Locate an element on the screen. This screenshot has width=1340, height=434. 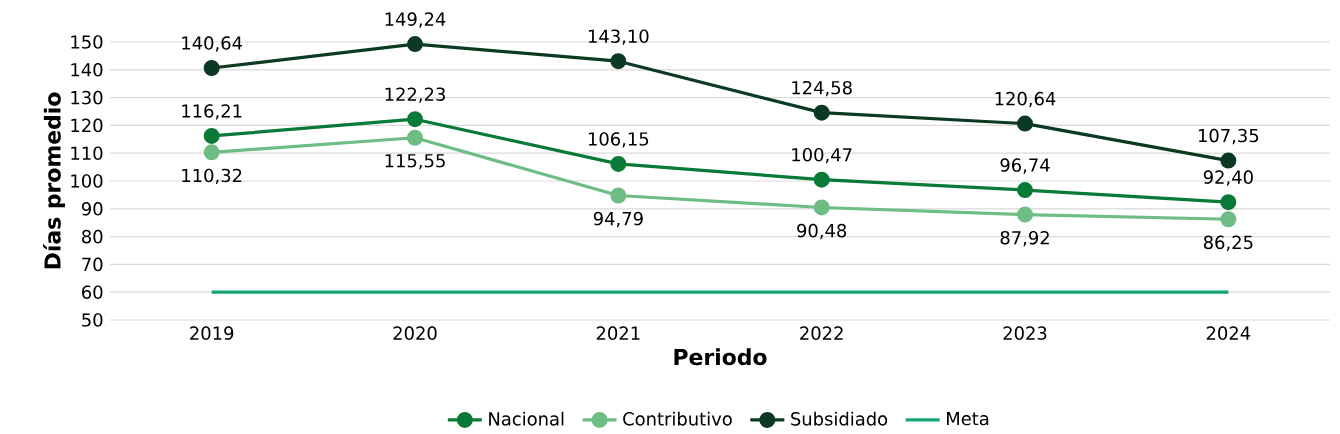
y-tick-label: 60 is located at coordinates (92, 292).